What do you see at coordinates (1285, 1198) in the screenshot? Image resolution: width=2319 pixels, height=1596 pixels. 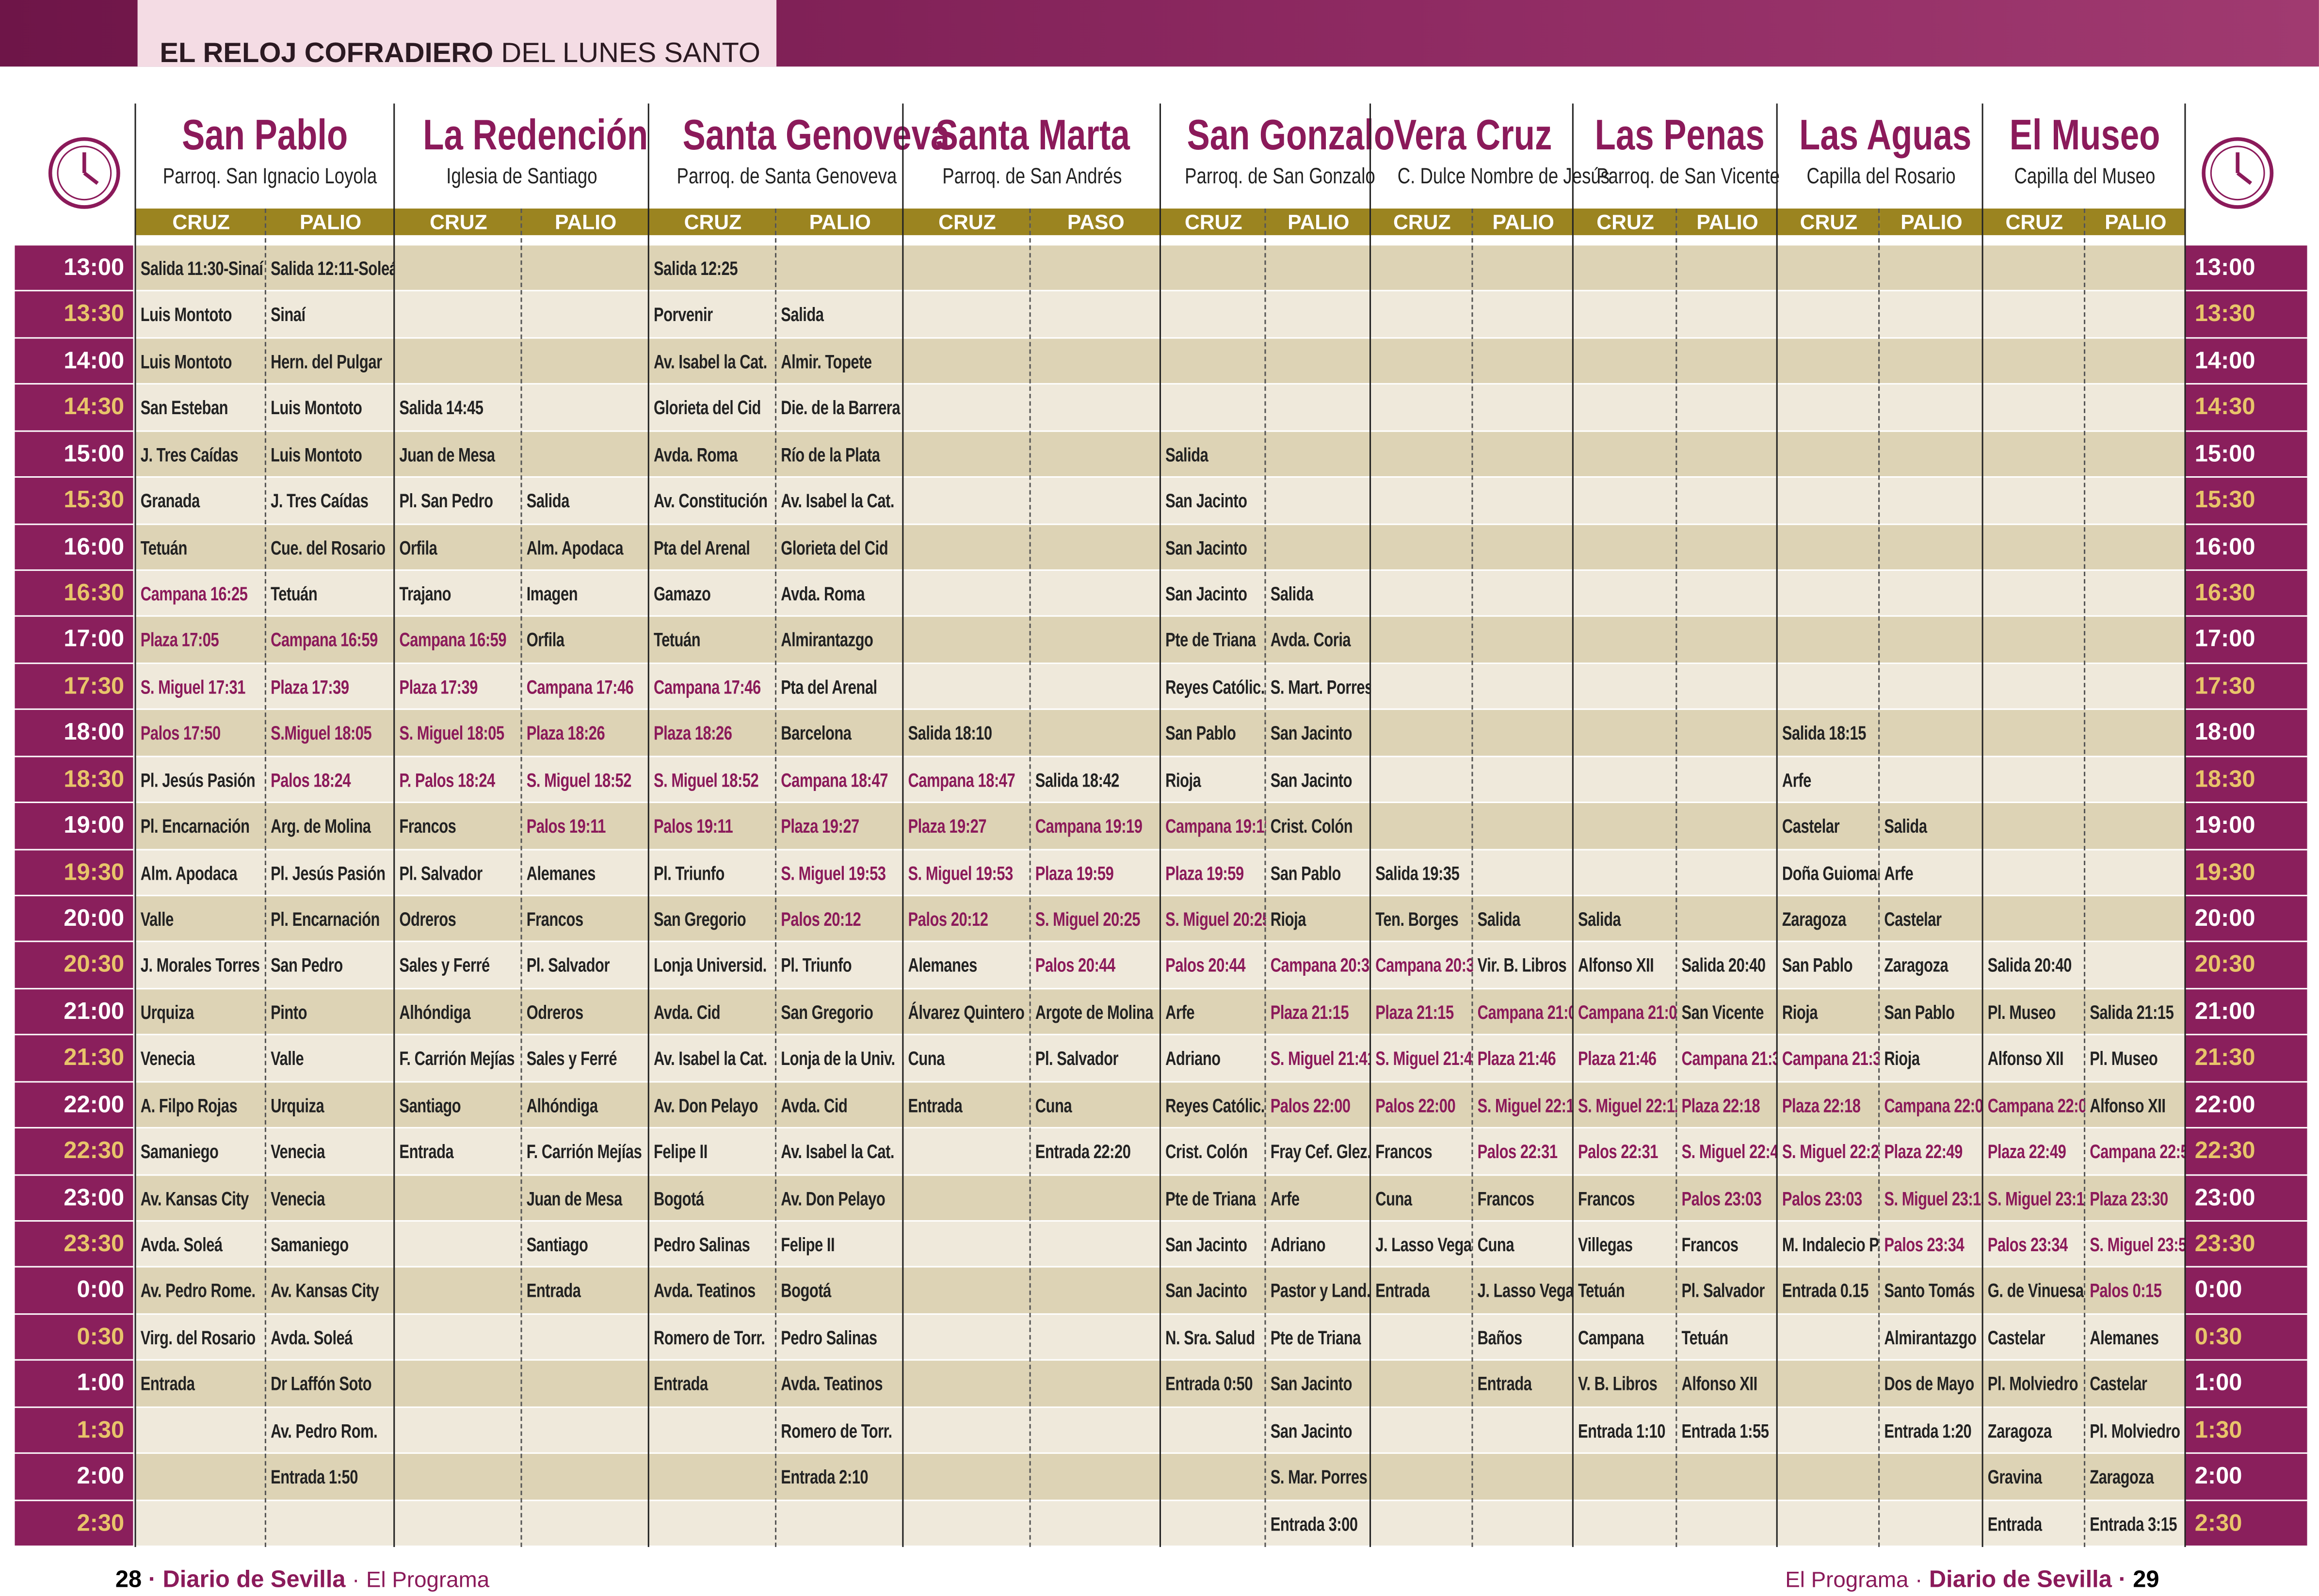 I see `cell-text: Arfe` at bounding box center [1285, 1198].